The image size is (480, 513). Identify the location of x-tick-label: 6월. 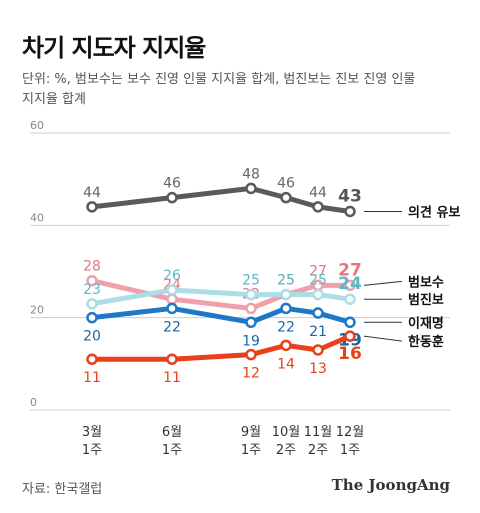
(172, 432).